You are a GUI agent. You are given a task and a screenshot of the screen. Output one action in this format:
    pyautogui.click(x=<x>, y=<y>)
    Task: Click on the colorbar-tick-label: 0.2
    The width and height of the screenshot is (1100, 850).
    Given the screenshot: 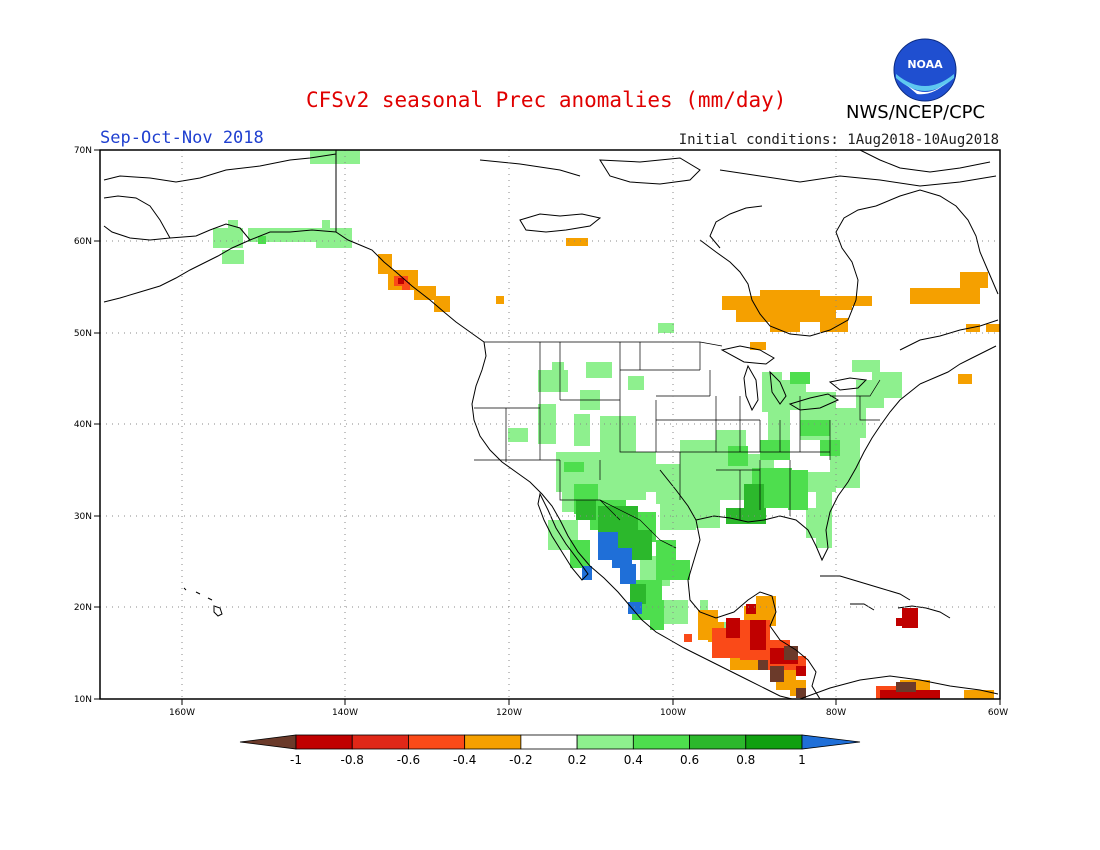 What is the action you would take?
    pyautogui.click(x=577, y=760)
    